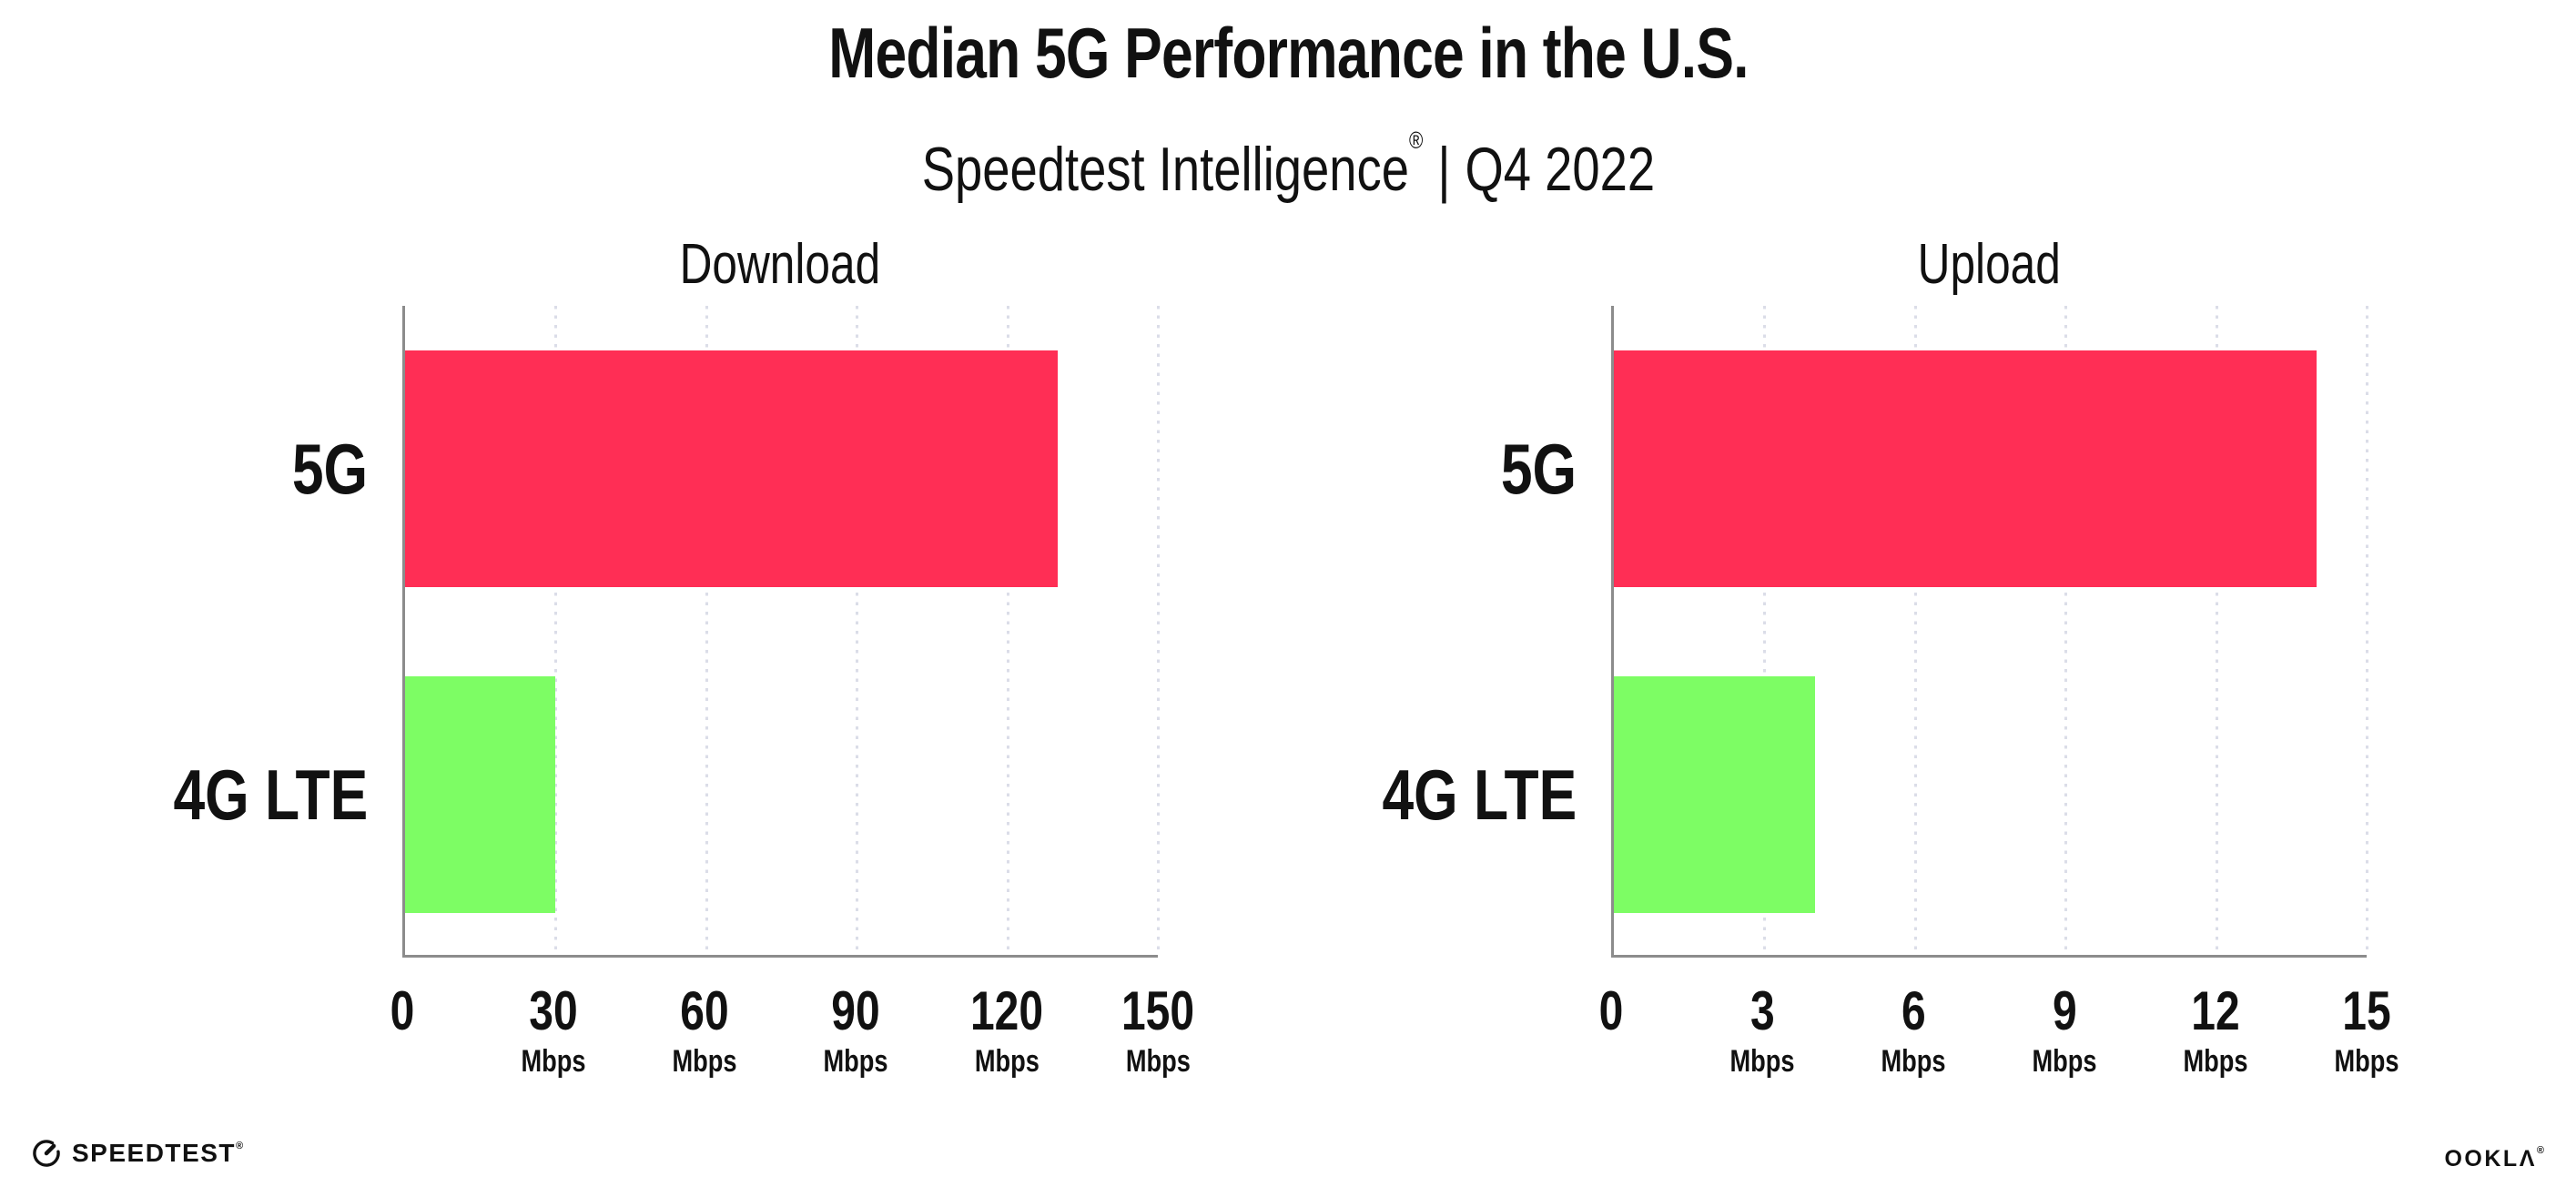 This screenshot has height=1197, width=2576. I want to click on upload-x-axis-ticks: 0 3 Mbps 6 Mbps 9 Mbps 12 Mbps 15 Mbps, so click(1999, 1049).